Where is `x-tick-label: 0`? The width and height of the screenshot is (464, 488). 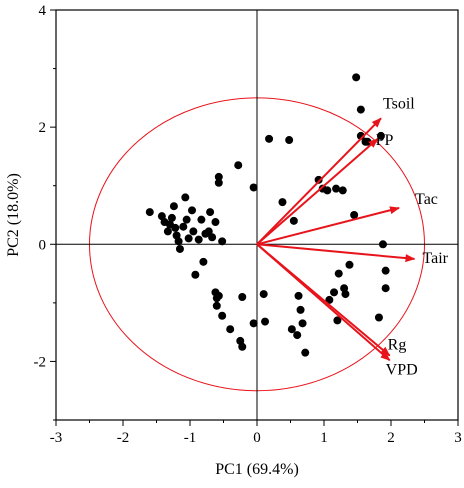
x-tick-label: 0 is located at coordinates (257, 438).